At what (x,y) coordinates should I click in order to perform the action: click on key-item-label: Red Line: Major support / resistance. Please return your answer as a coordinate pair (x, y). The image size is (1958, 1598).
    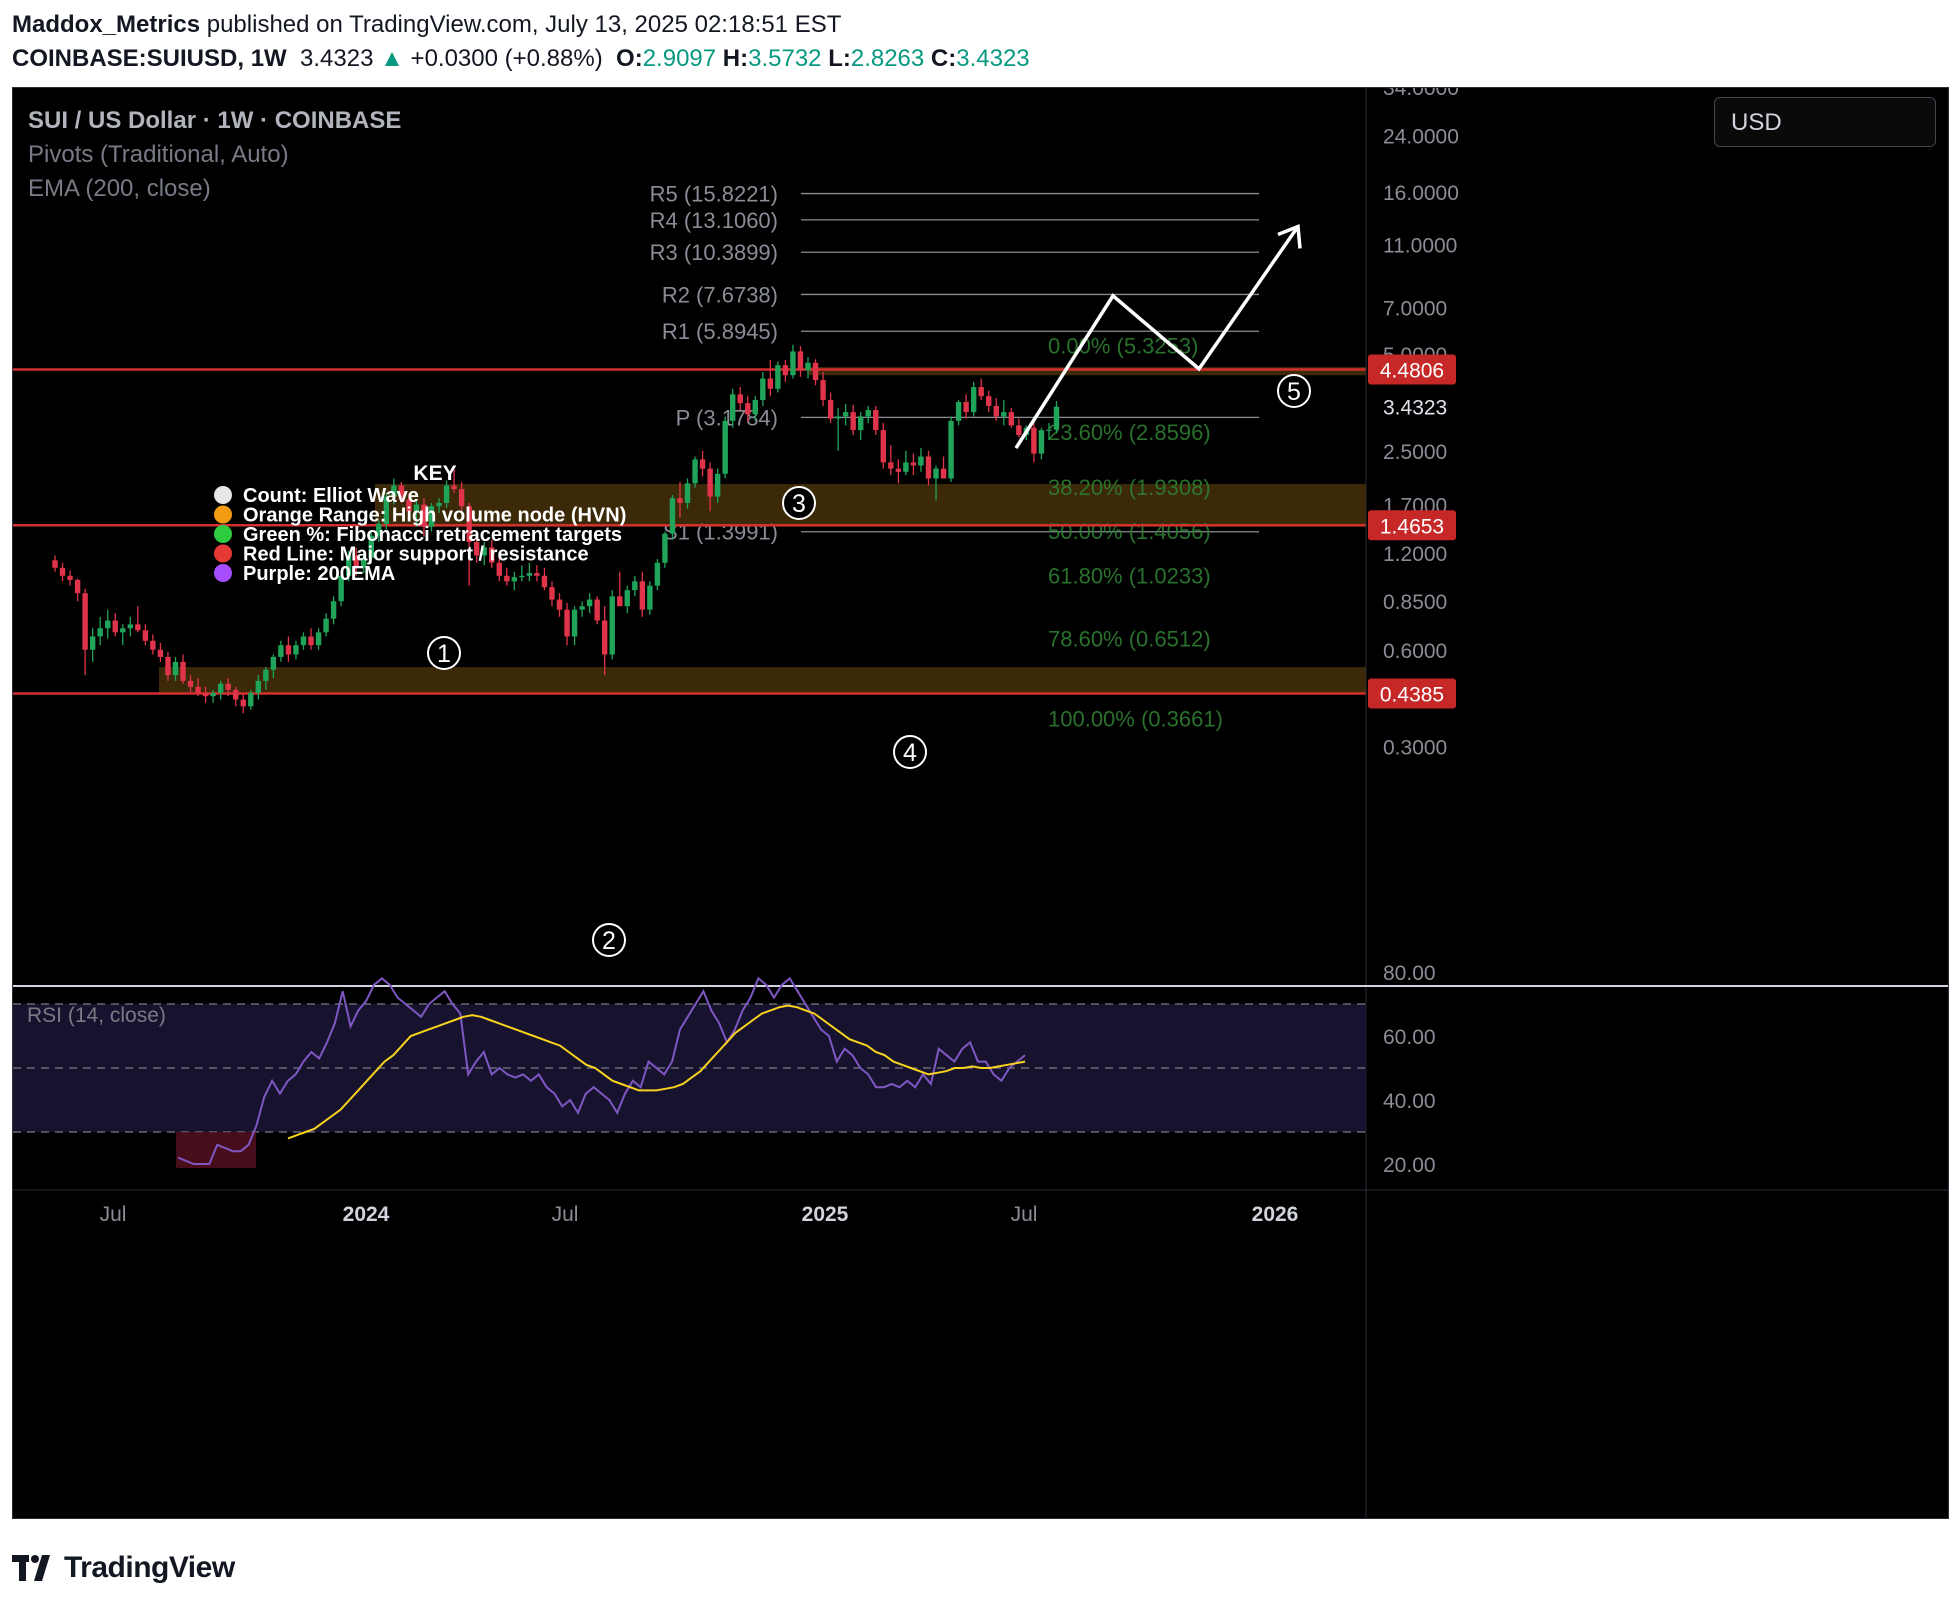
    Looking at the image, I should click on (416, 555).